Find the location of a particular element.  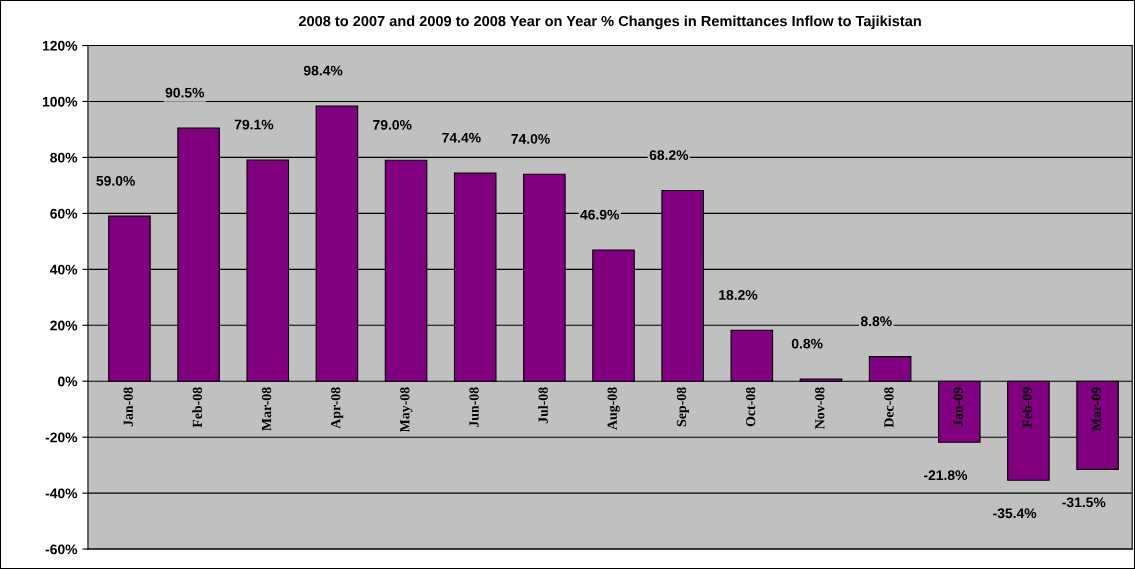

data-label: 90.5% is located at coordinates (185, 92).